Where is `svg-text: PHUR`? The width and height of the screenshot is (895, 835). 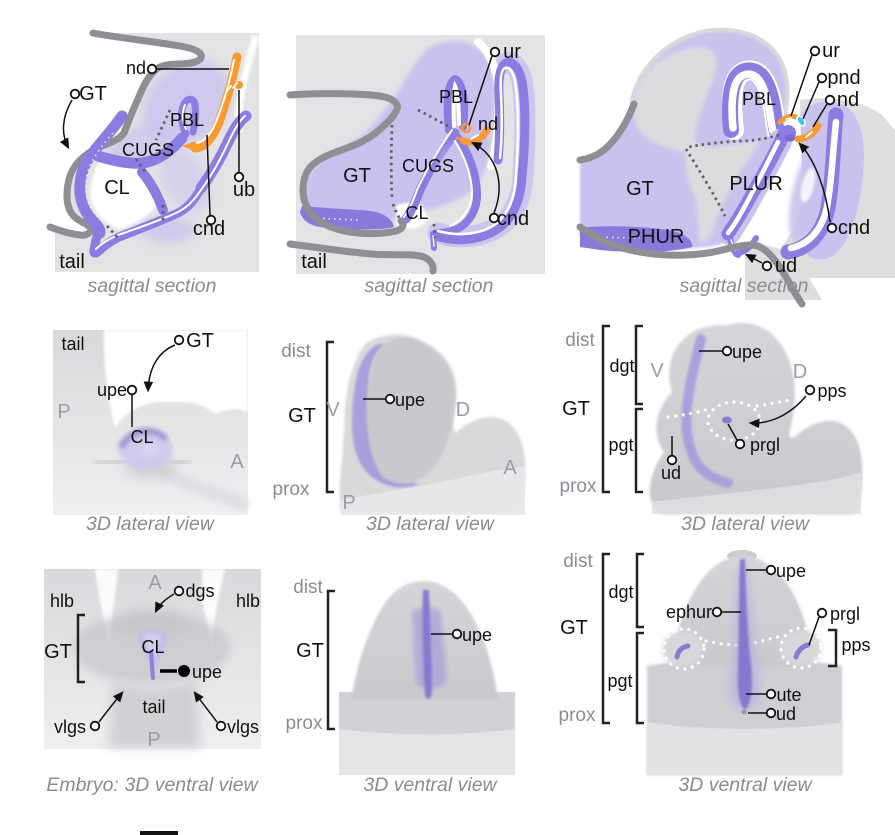 svg-text: PHUR is located at coordinates (656, 237).